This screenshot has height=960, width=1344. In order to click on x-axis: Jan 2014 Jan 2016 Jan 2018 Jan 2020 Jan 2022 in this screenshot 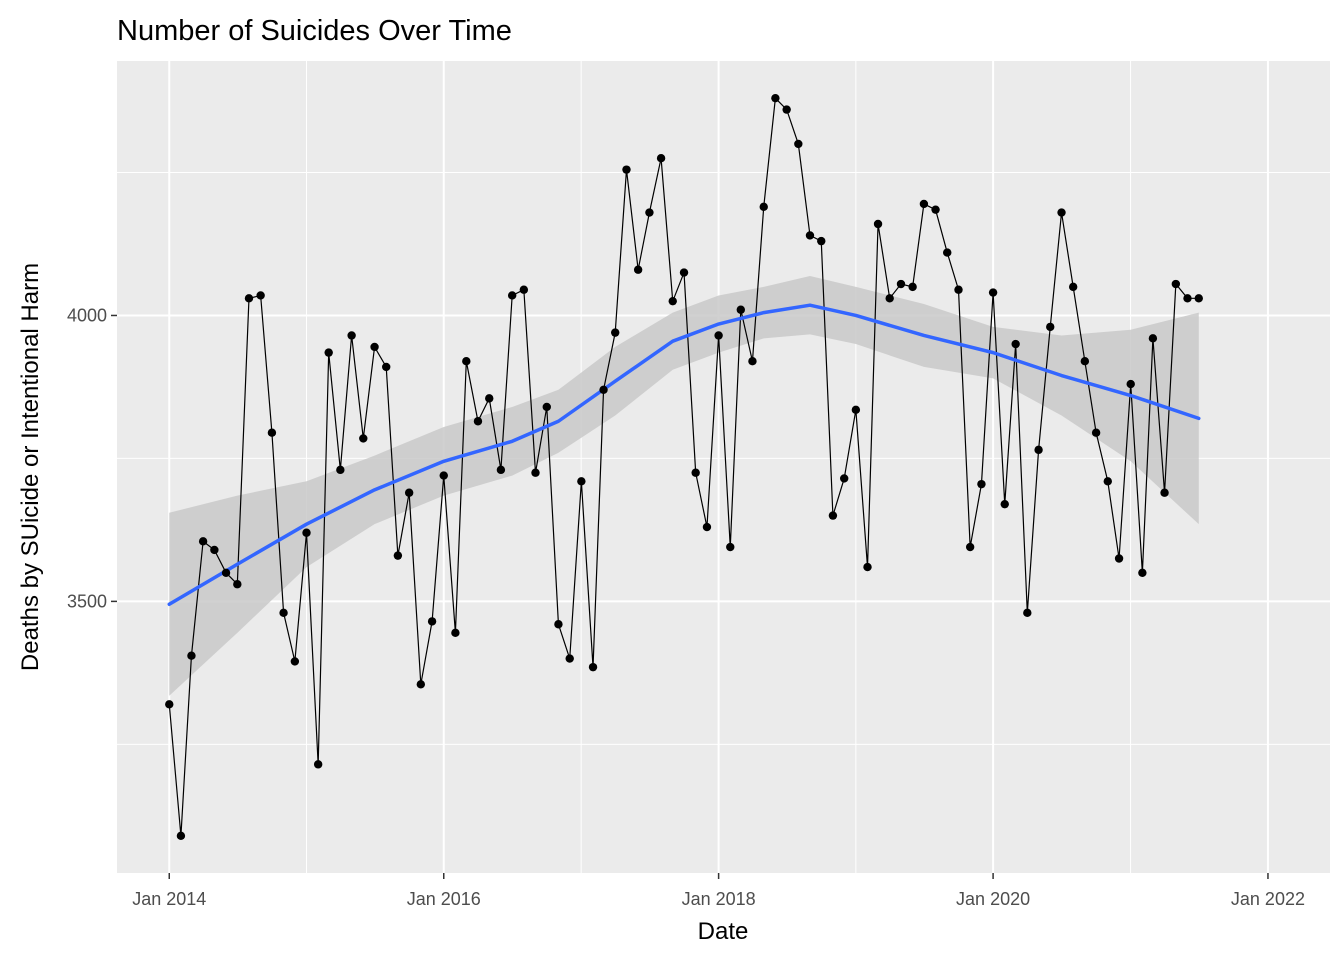, I will do `click(718, 891)`.